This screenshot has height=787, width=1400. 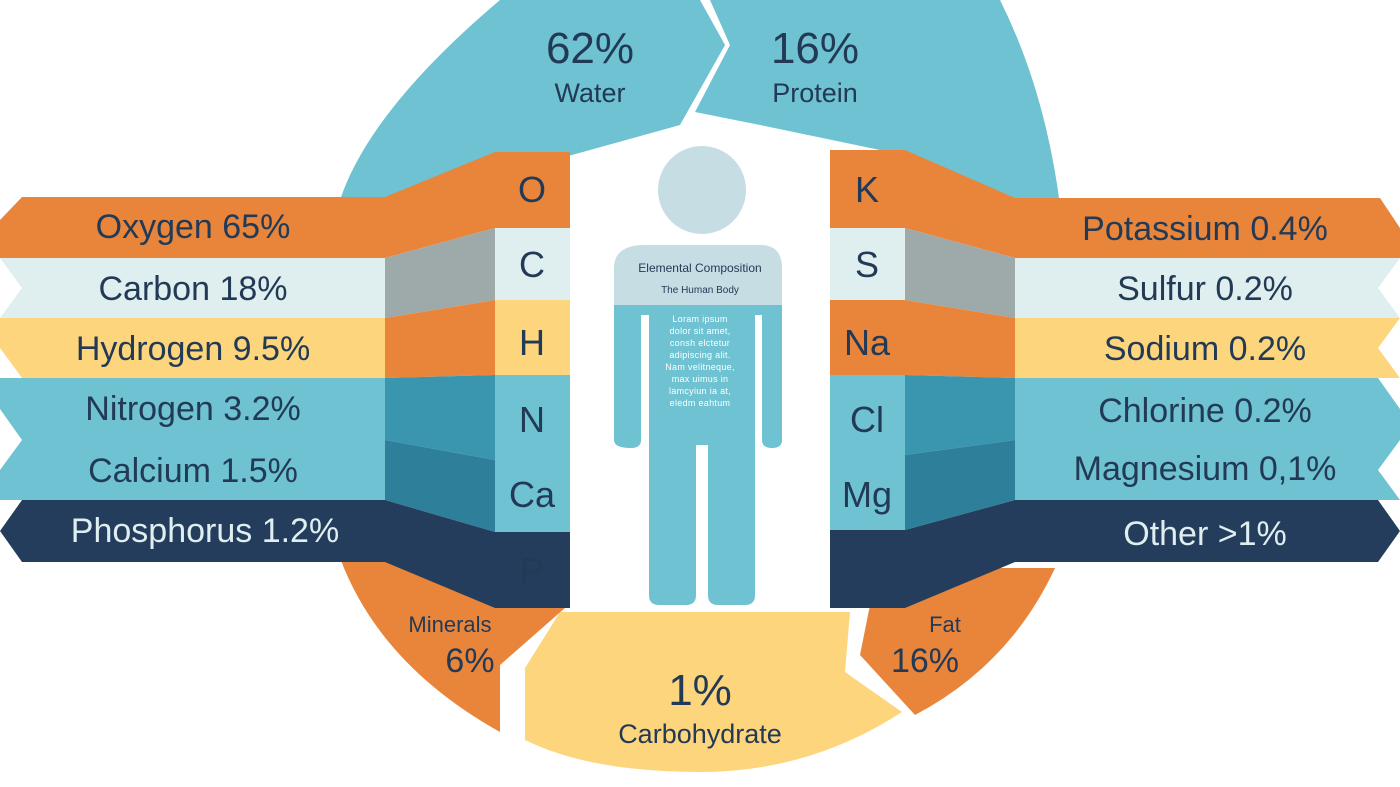 What do you see at coordinates (700, 391) in the screenshot?
I see `body-lorem-line-7: lamcyiun ia at,` at bounding box center [700, 391].